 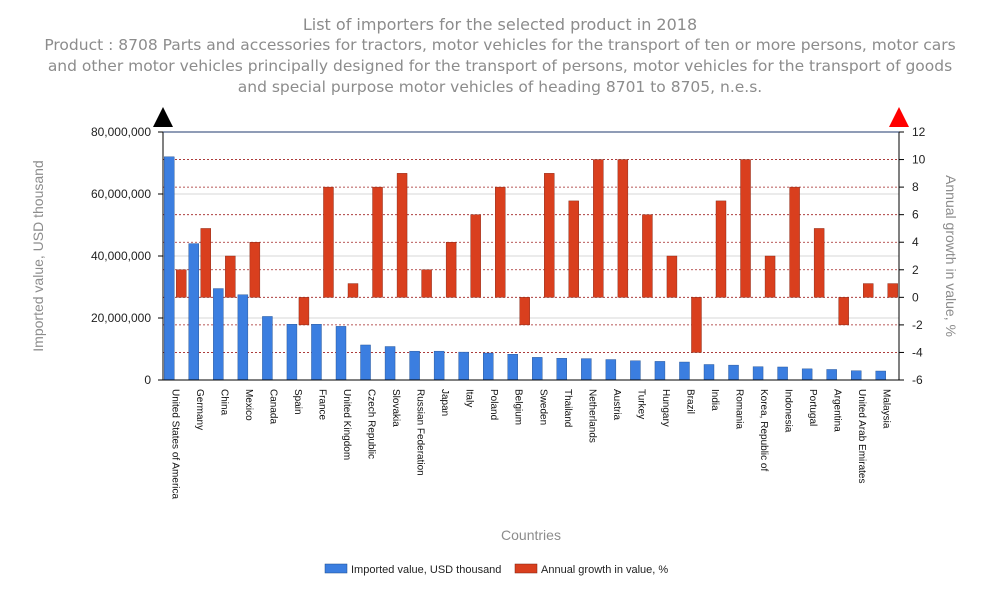 I want to click on right-axis-arrow-icon, so click(x=899, y=117).